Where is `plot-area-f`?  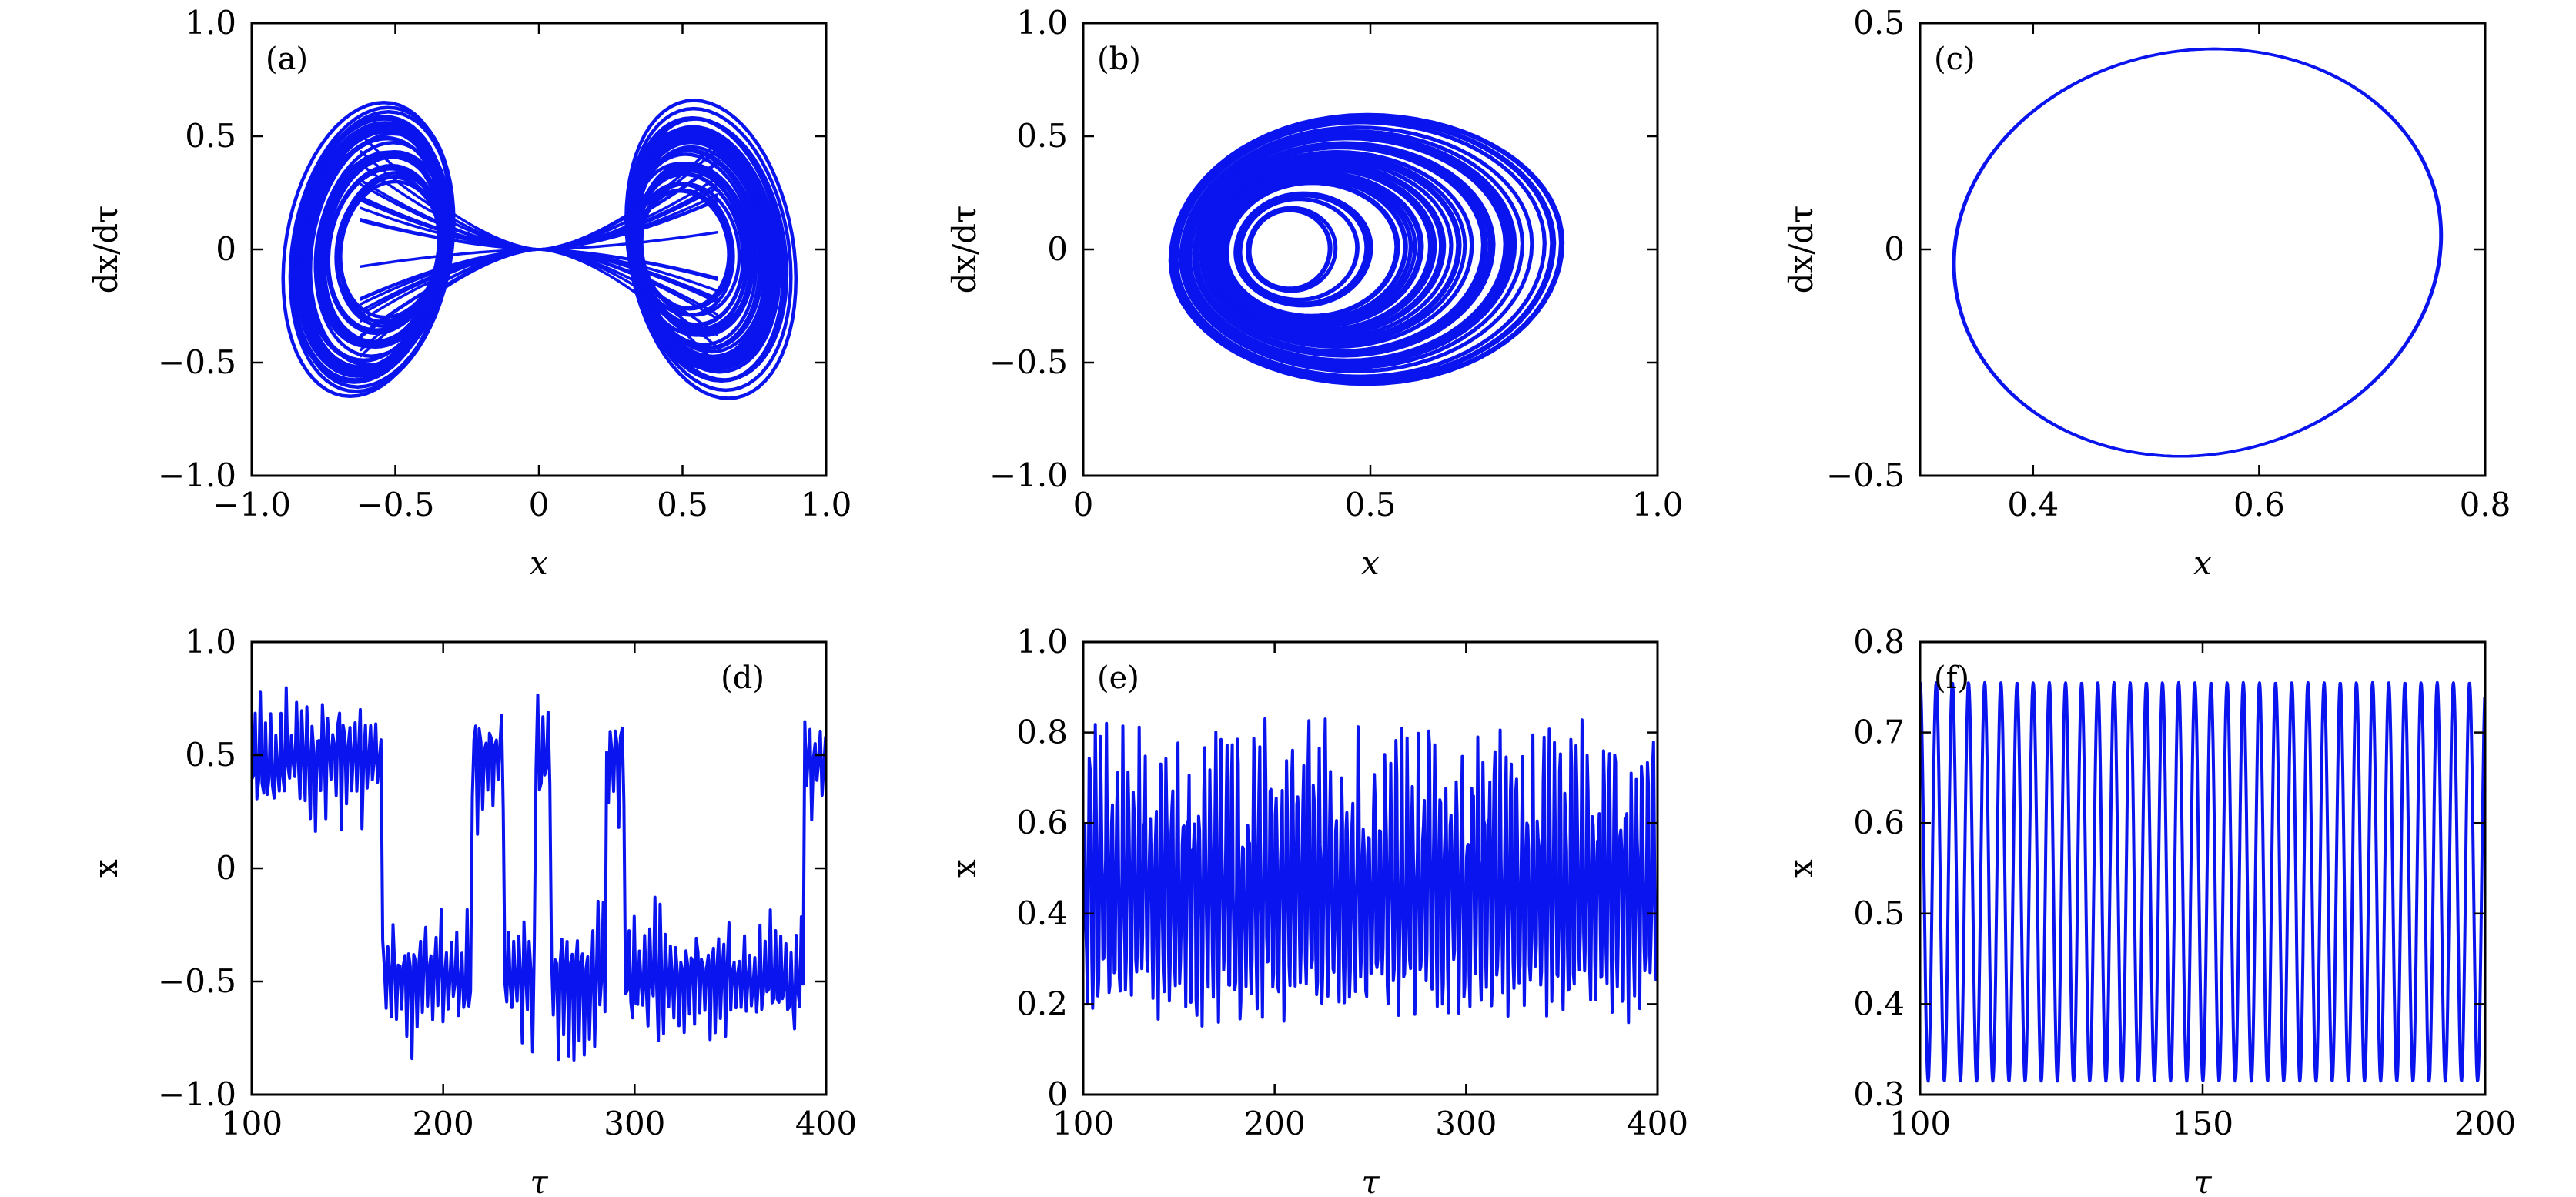
plot-area-f is located at coordinates (2203, 881).